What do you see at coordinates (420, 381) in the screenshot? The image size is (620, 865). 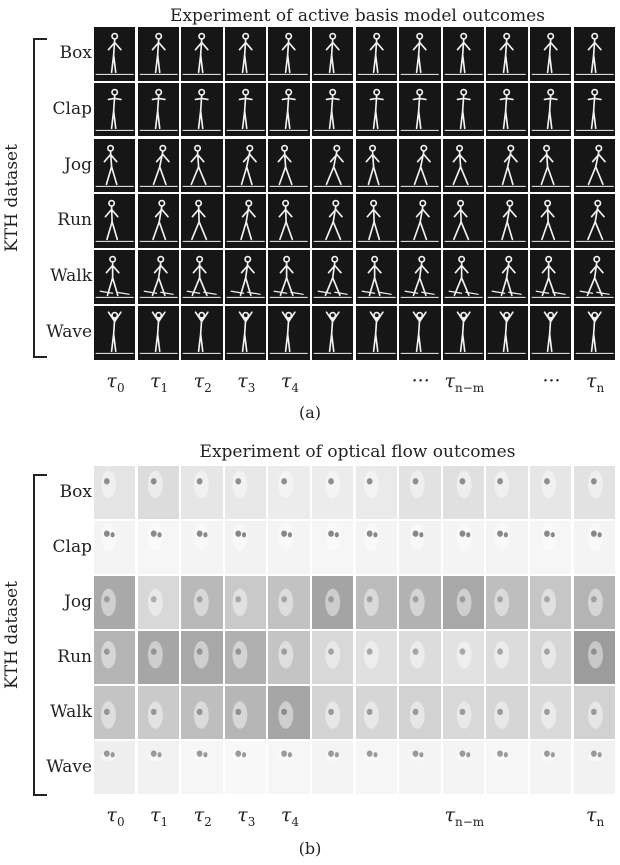 I see `time-label-7: ···` at bounding box center [420, 381].